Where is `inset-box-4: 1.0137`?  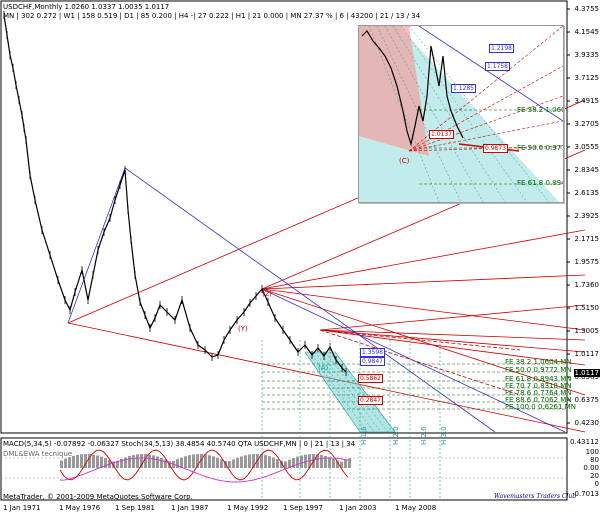 inset-box-4: 1.0137 is located at coordinates (441, 134).